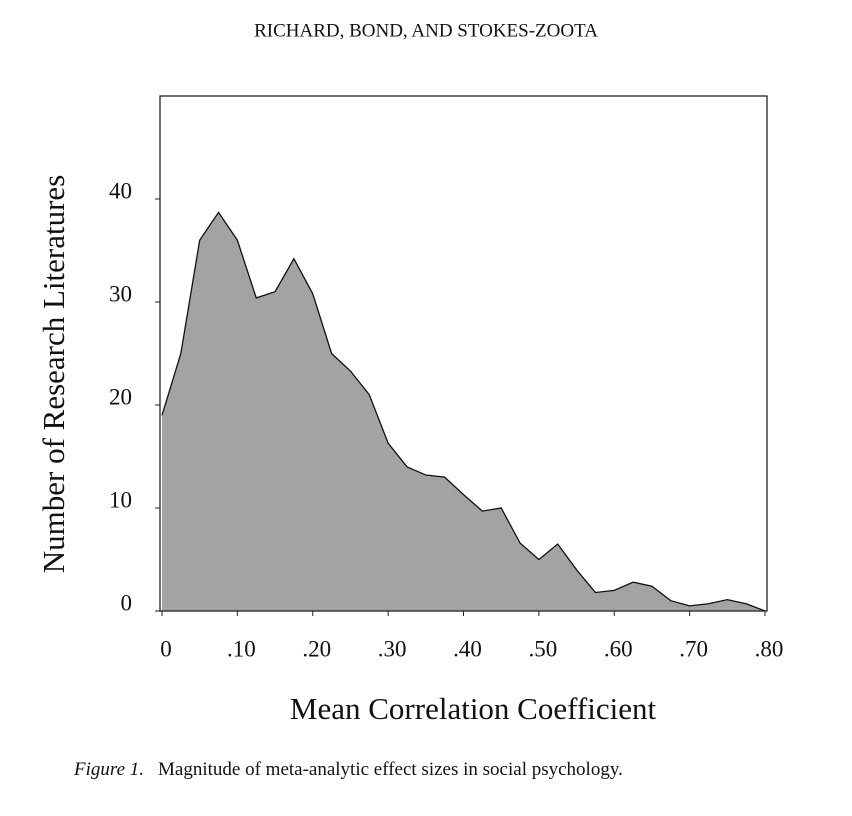  Describe the element at coordinates (693, 648) in the screenshot. I see `x-tick-label: .70` at that location.